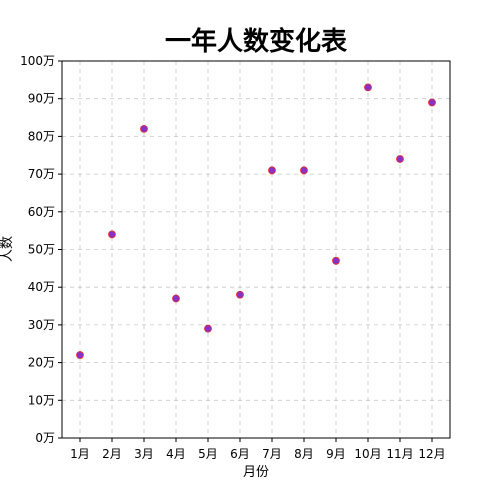 This screenshot has height=500, width=500. Describe the element at coordinates (112, 454) in the screenshot. I see `x-tick-label: 2月` at that location.